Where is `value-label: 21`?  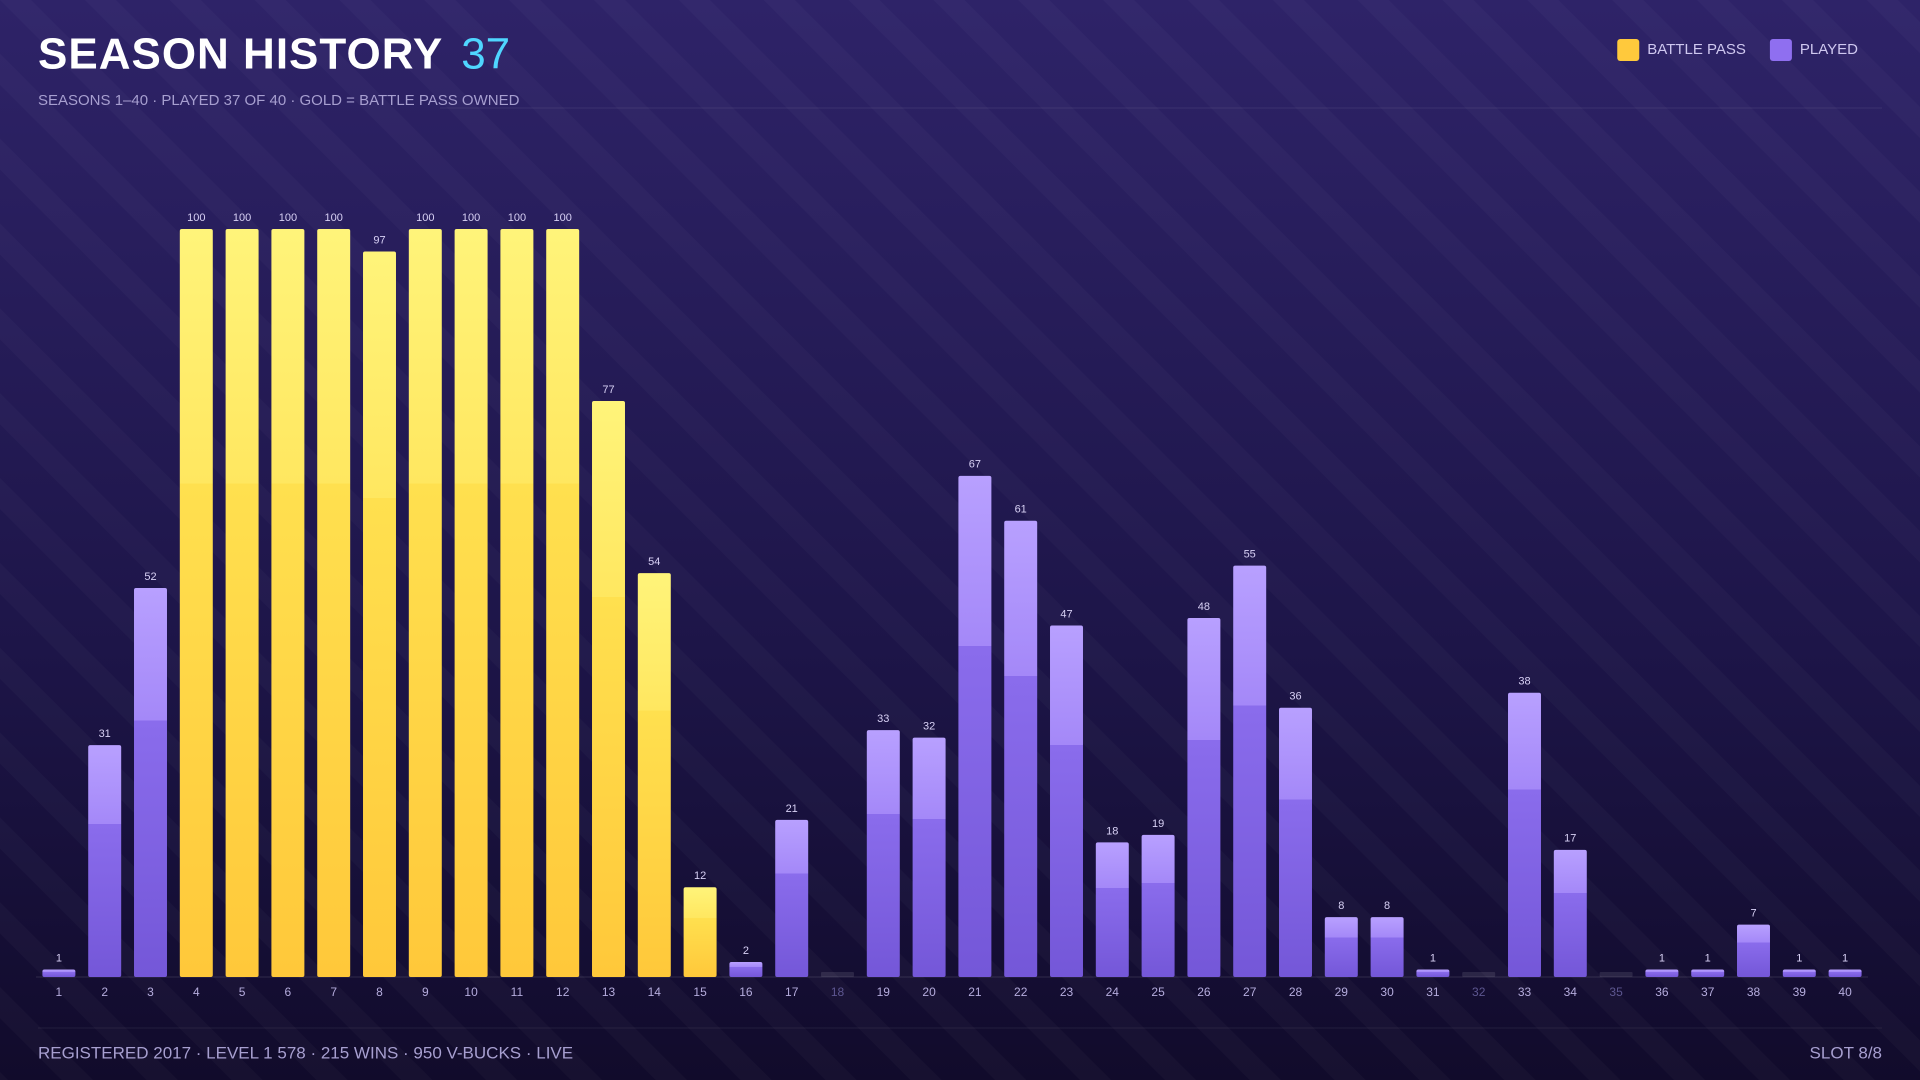
value-label: 21 is located at coordinates (792, 809).